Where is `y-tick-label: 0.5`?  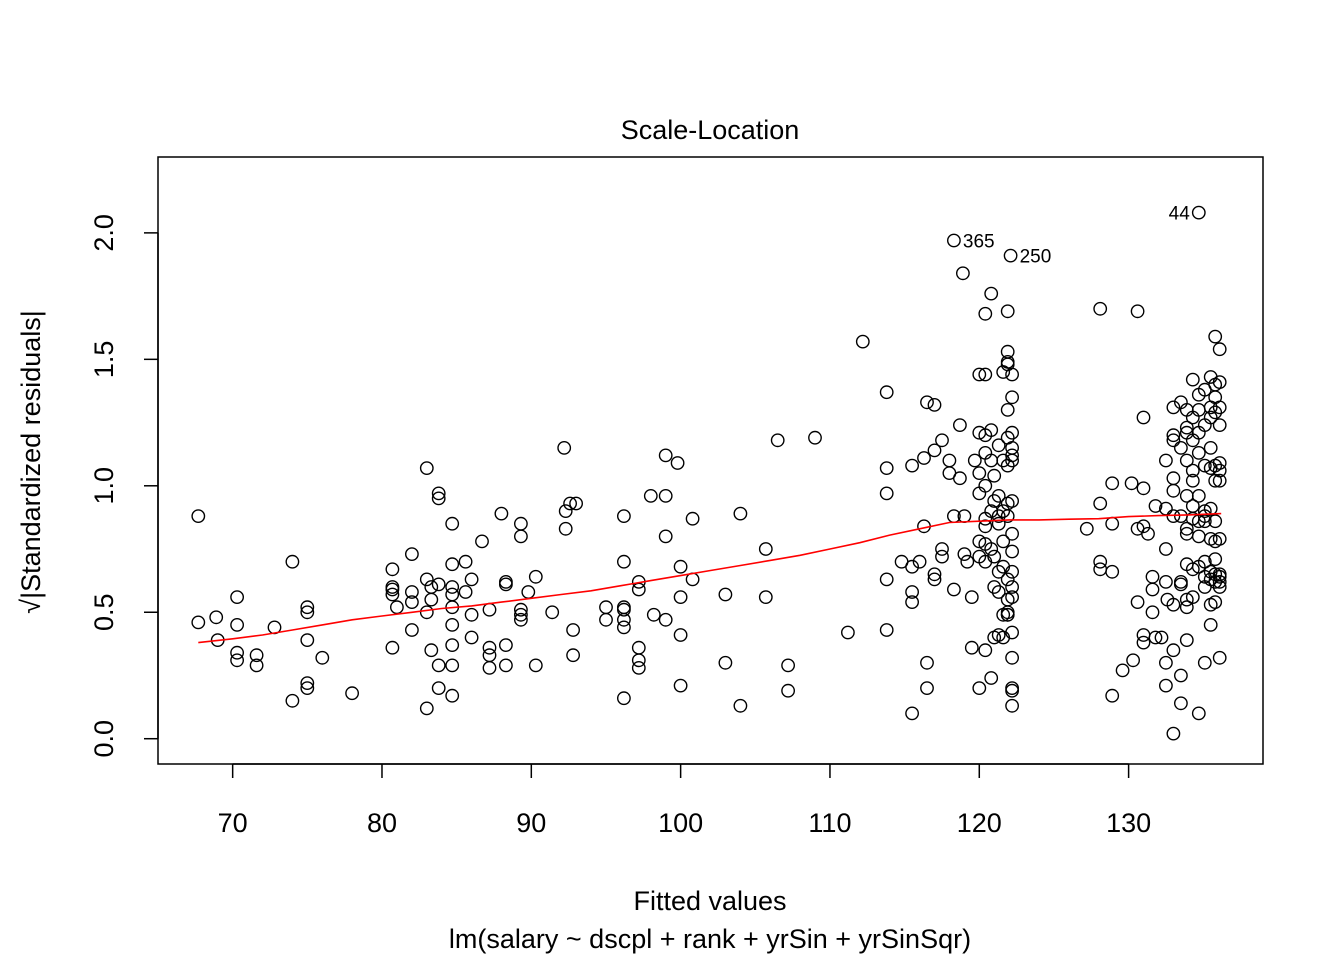
y-tick-label: 0.5 is located at coordinates (104, 612).